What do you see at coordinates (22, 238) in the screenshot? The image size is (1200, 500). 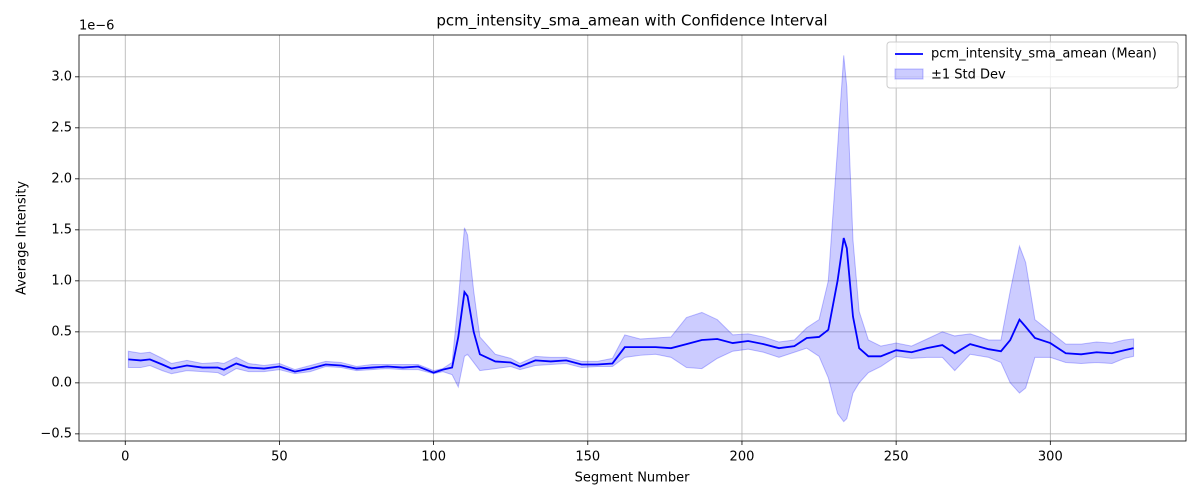 I see `y-axis-label: Average Intensity` at bounding box center [22, 238].